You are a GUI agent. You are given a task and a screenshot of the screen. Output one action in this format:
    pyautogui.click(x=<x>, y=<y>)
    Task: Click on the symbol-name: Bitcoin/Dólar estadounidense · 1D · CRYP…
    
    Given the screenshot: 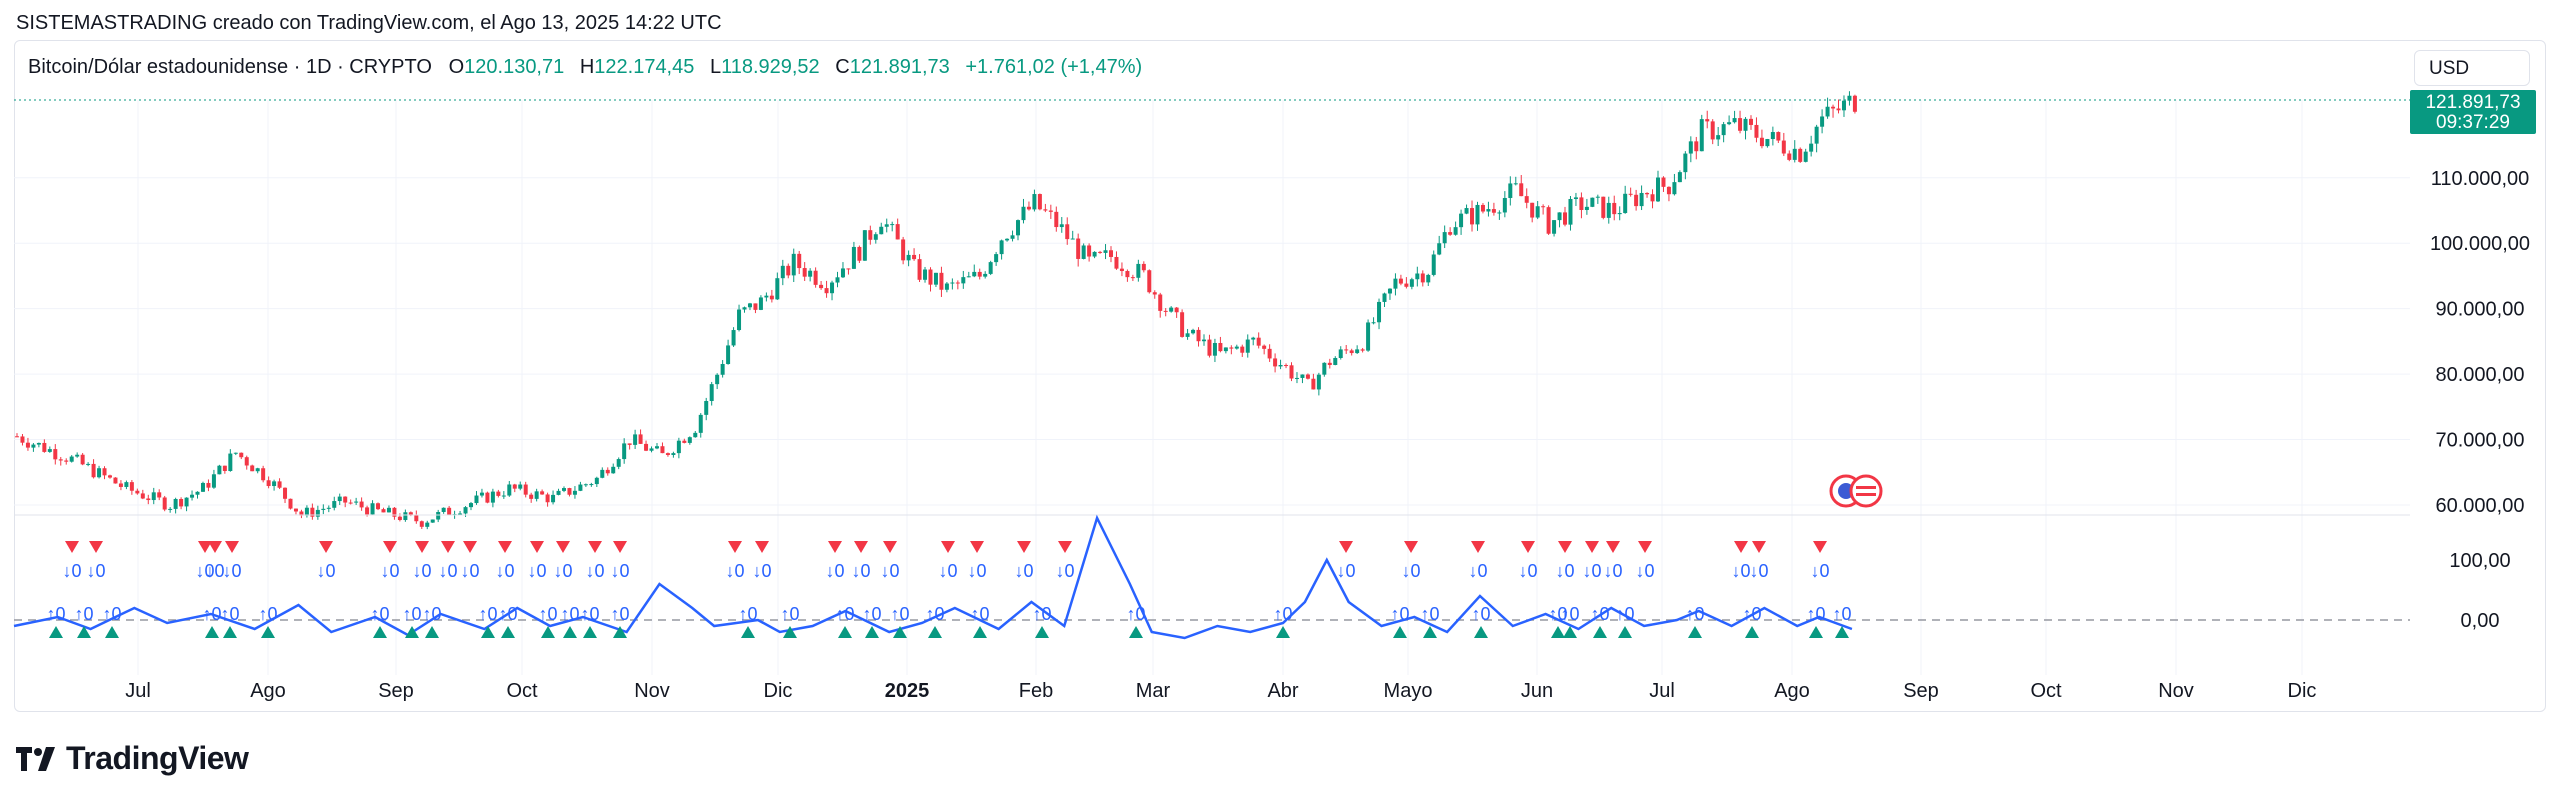 What is the action you would take?
    pyautogui.click(x=230, y=67)
    